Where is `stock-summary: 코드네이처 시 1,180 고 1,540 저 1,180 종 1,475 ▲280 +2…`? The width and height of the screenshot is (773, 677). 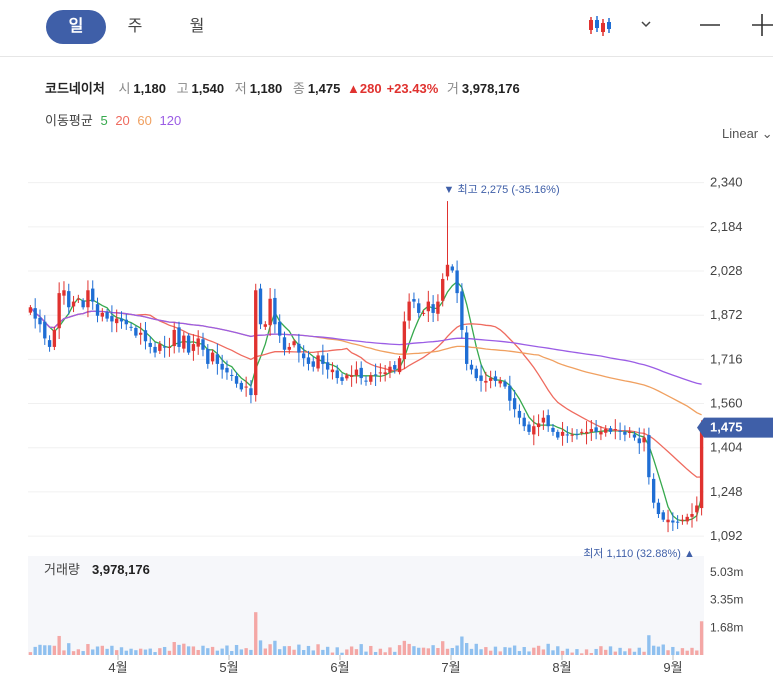 stock-summary: 코드네이처 시 1,180 고 1,540 저 1,180 종 1,475 ▲280 +2… is located at coordinates (286, 87).